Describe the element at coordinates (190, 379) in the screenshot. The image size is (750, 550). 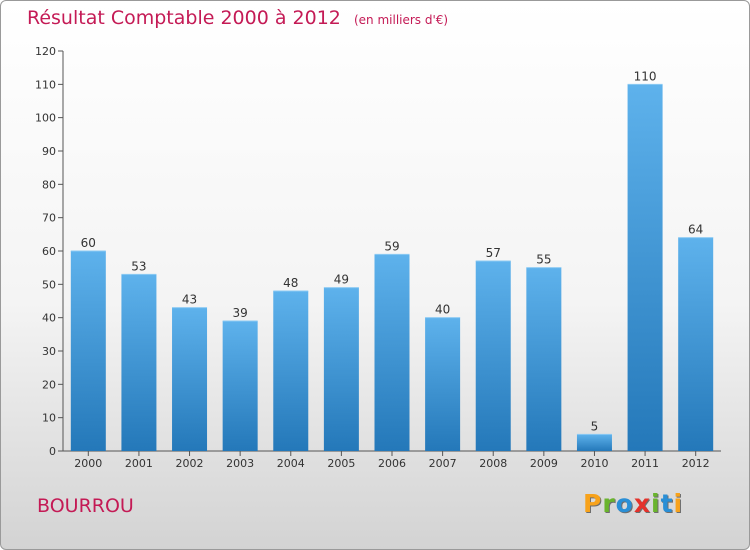
I see `bar-2002` at that location.